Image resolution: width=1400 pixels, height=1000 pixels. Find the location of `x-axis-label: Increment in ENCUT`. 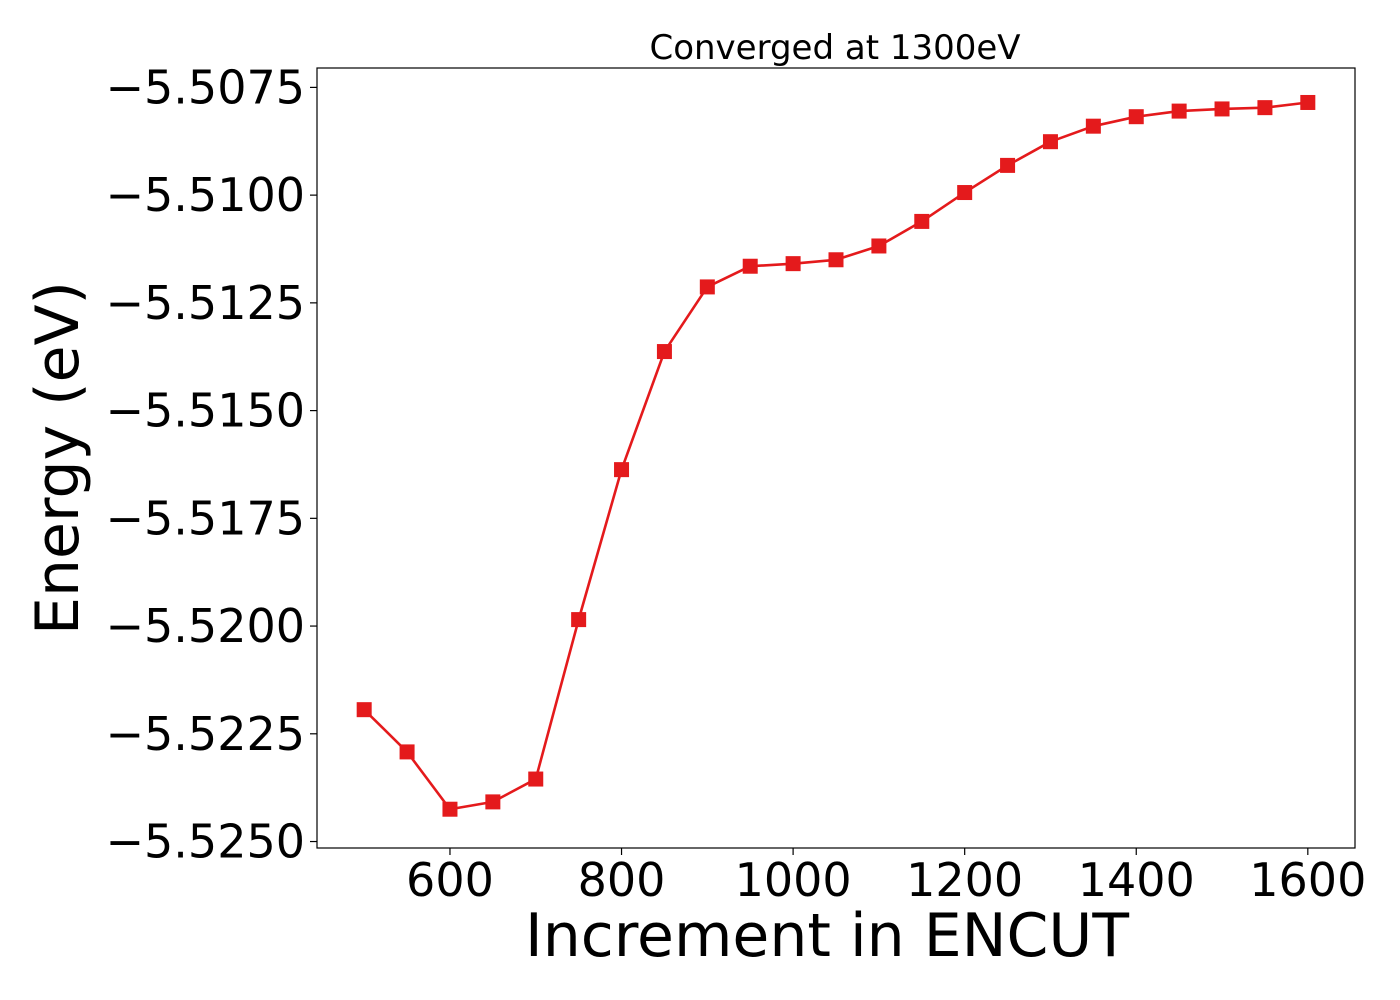

x-axis-label: Increment in ENCUT is located at coordinates (827, 936).